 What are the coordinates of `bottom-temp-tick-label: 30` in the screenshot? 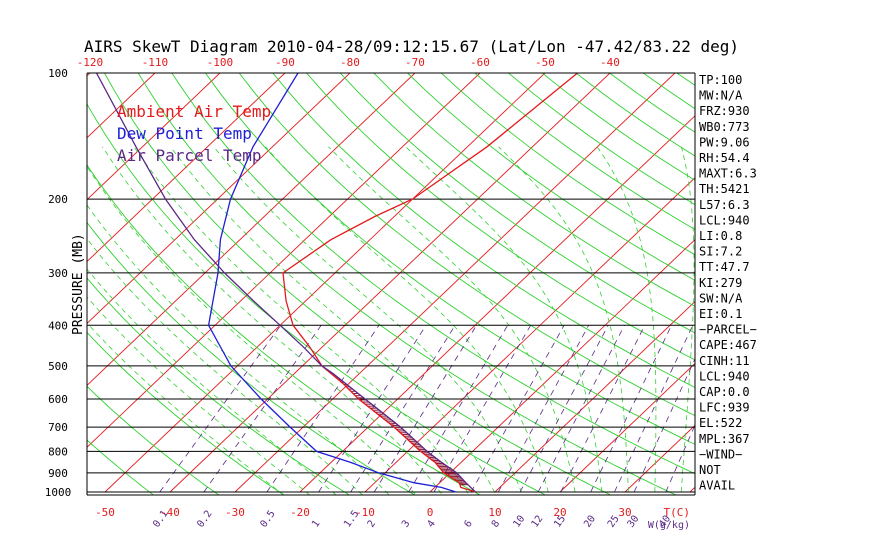 It's located at (624, 512).